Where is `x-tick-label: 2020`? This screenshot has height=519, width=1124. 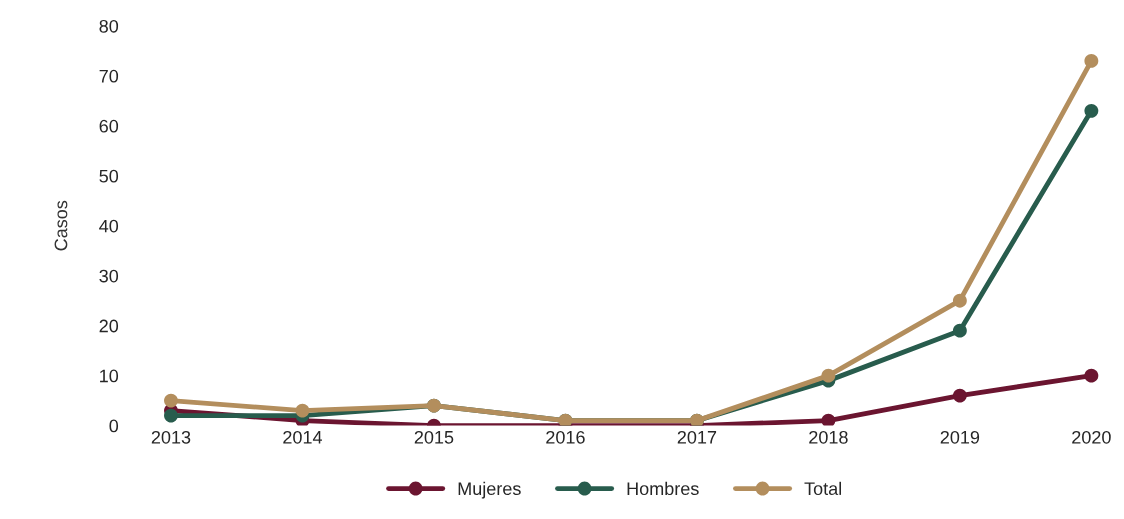
x-tick-label: 2020 is located at coordinates (1091, 437).